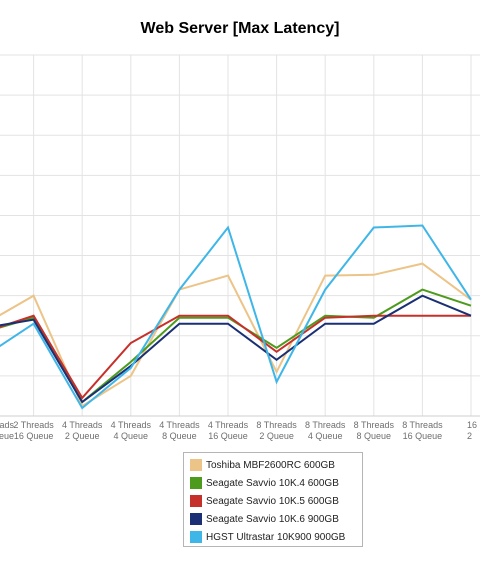 The width and height of the screenshot is (480, 563). Describe the element at coordinates (276, 430) in the screenshot. I see `x-tick-label: 8 Threads 2 Queue` at that location.